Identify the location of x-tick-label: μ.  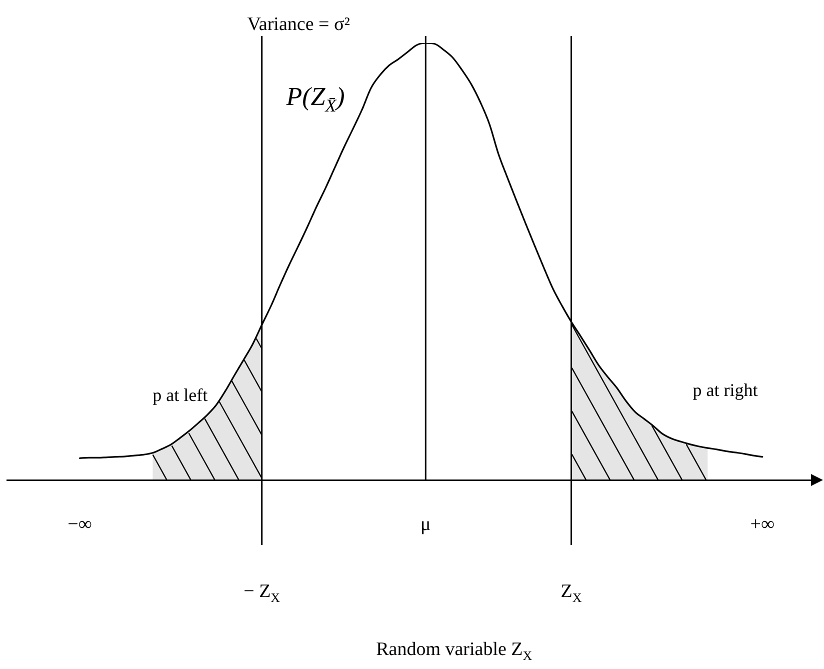
(425, 524).